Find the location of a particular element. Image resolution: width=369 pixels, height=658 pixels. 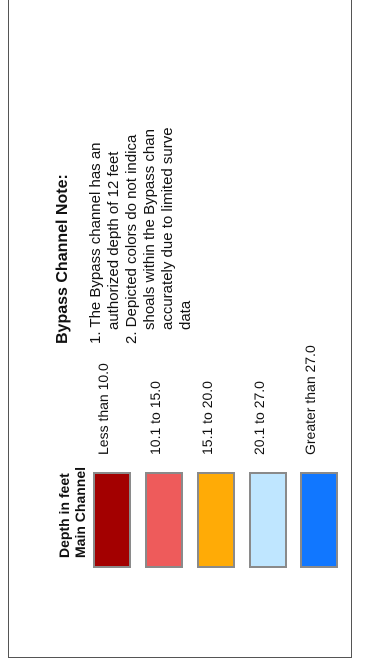

depth-range-label: 20.1 to 27.0 is located at coordinates (259, 418).